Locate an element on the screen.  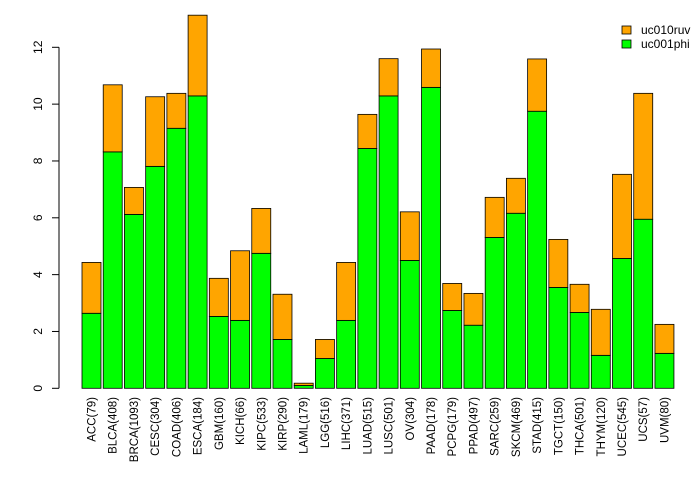
bar-uc001phi-skcm is located at coordinates (515, 300).